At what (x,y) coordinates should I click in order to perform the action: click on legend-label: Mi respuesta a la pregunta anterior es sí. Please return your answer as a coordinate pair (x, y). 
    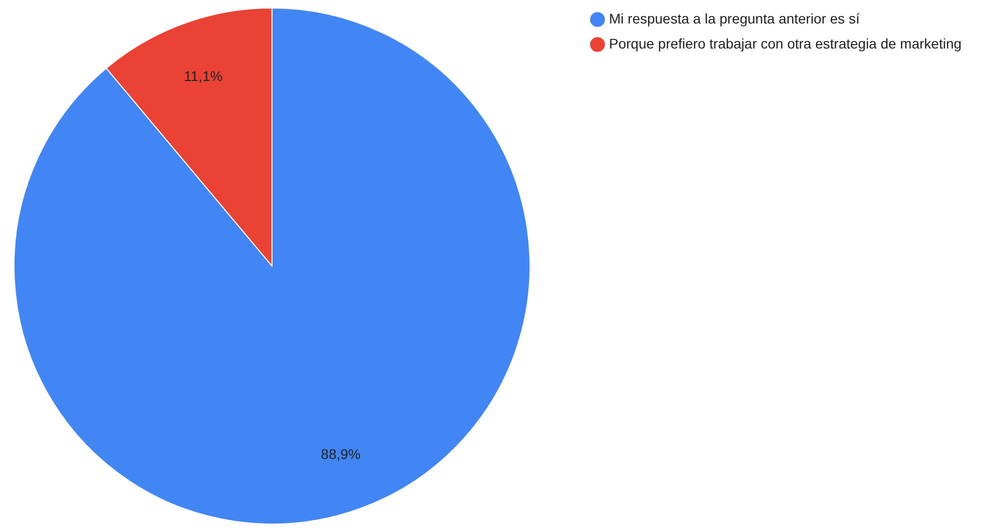
    Looking at the image, I should click on (734, 18).